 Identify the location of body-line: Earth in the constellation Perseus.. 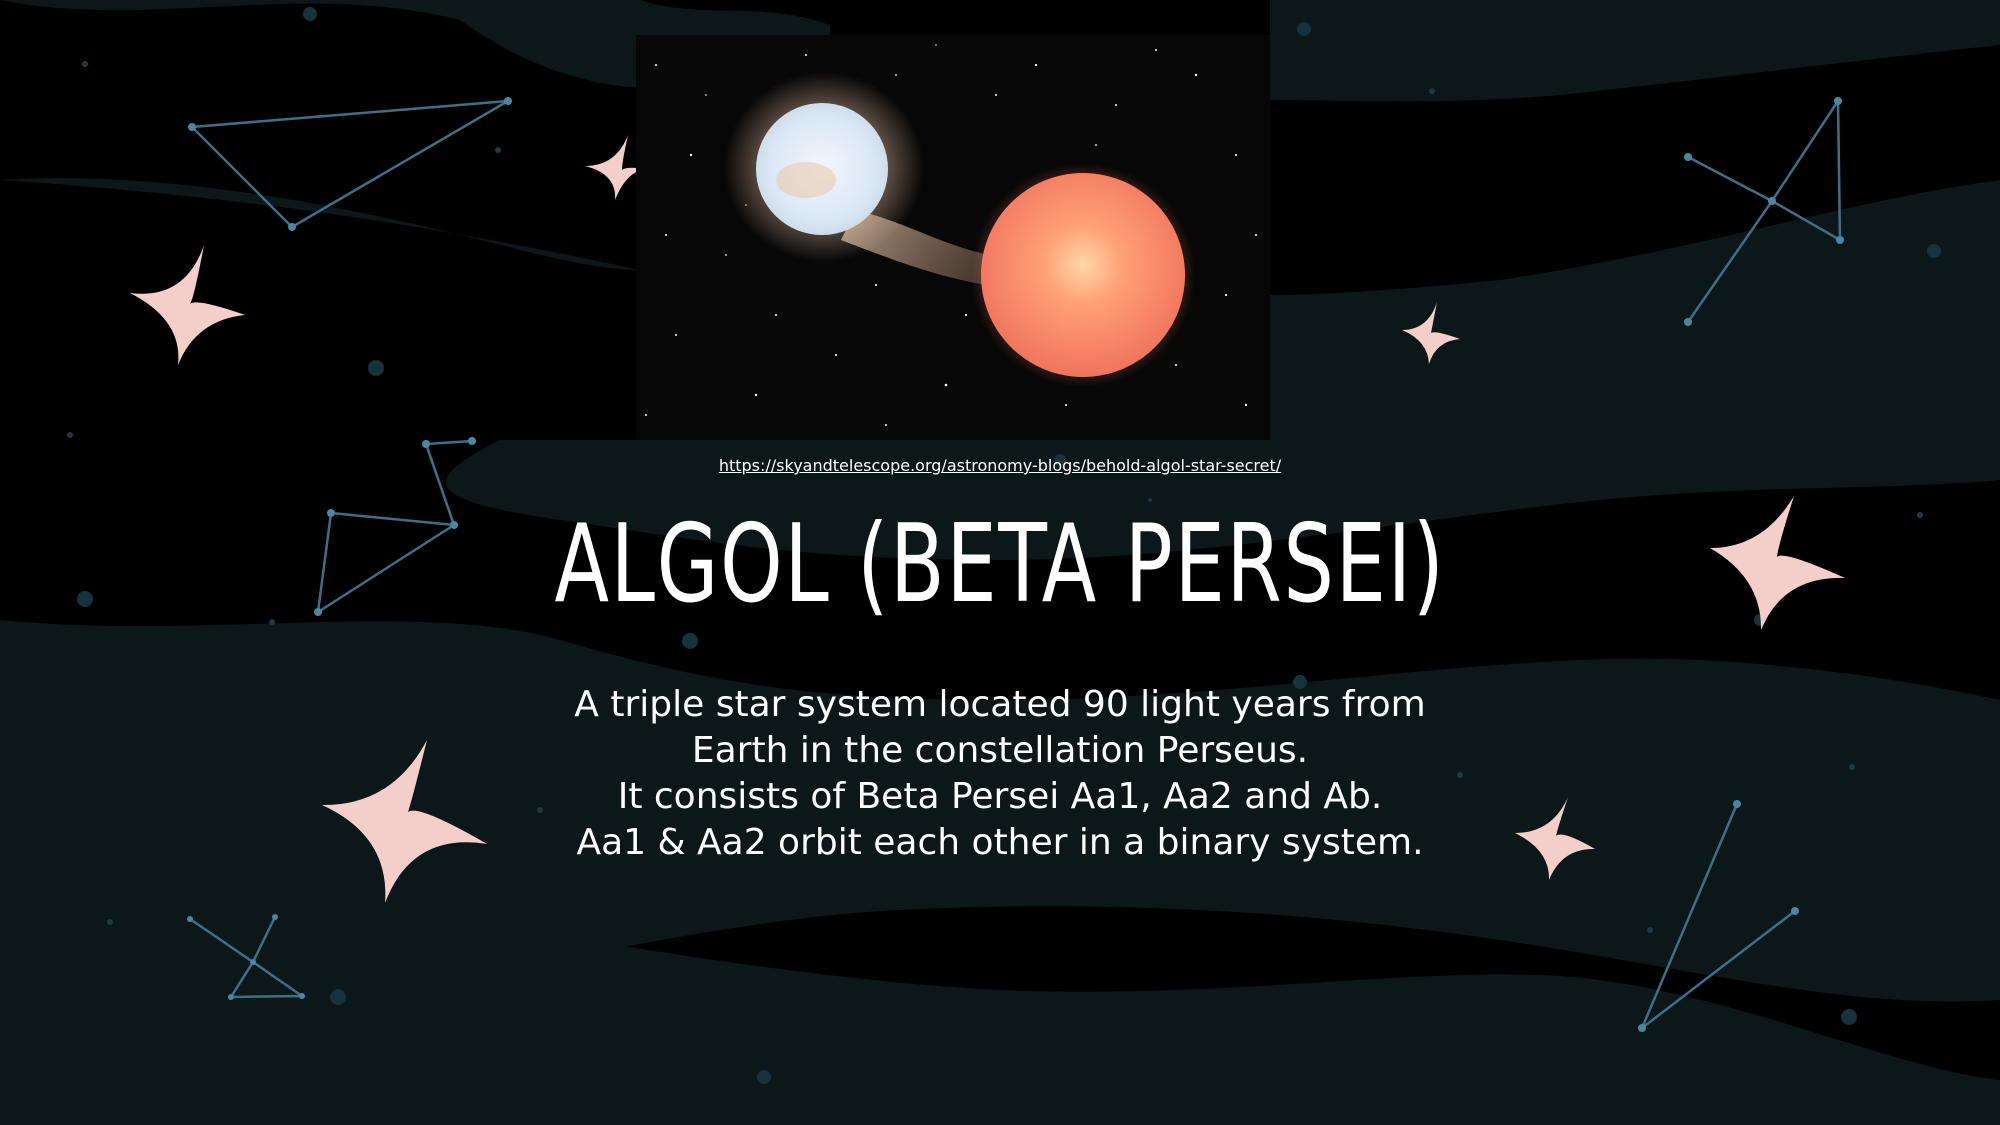
(1000, 750).